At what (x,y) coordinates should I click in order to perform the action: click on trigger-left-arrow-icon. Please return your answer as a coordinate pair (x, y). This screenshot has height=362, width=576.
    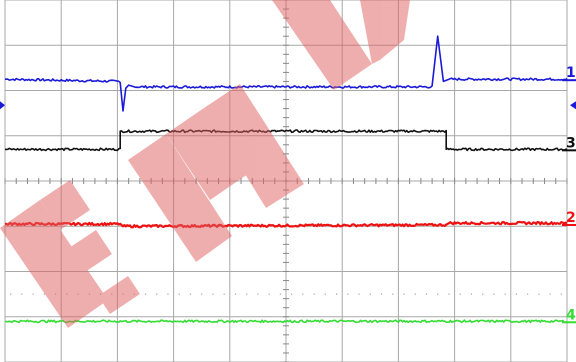
    Looking at the image, I should click on (2, 105).